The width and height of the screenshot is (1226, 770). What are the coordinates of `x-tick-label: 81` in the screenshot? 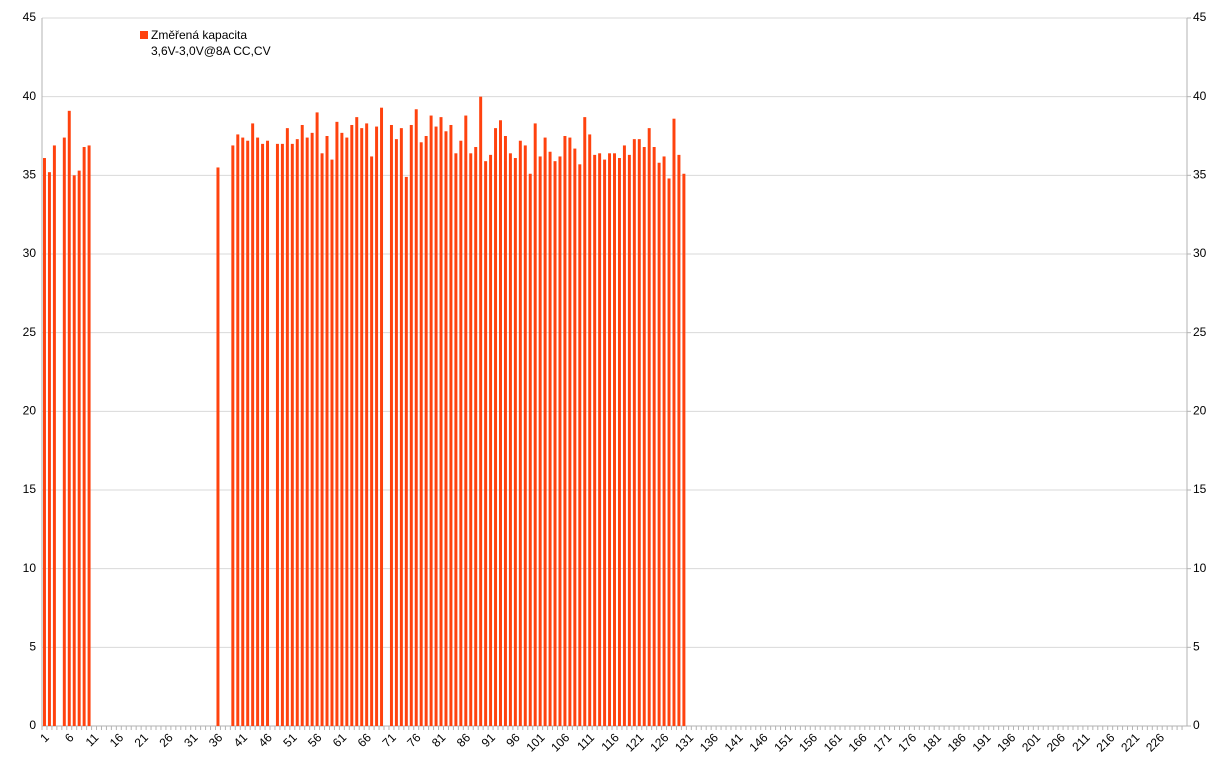 It's located at (439, 740).